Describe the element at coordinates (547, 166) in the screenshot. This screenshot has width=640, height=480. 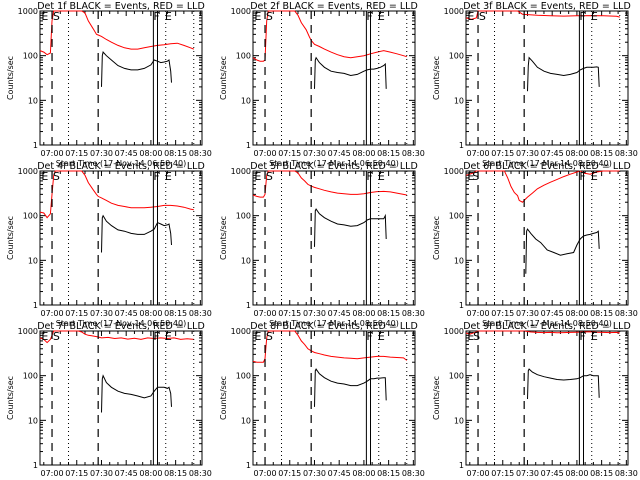
I see `panel-title: Det 6f BLACK = Events, RED = LLD` at that location.